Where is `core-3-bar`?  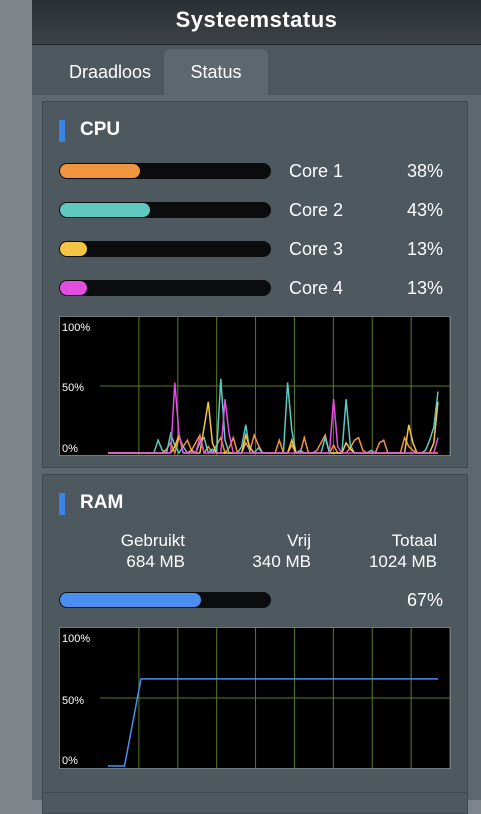
core-3-bar is located at coordinates (165, 249).